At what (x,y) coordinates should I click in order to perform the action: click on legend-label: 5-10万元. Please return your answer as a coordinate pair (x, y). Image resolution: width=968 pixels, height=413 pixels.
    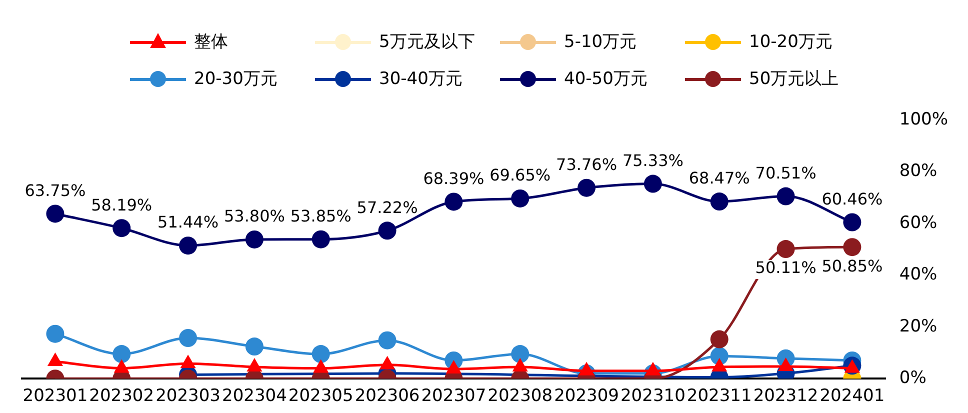
    Looking at the image, I should click on (600, 42).